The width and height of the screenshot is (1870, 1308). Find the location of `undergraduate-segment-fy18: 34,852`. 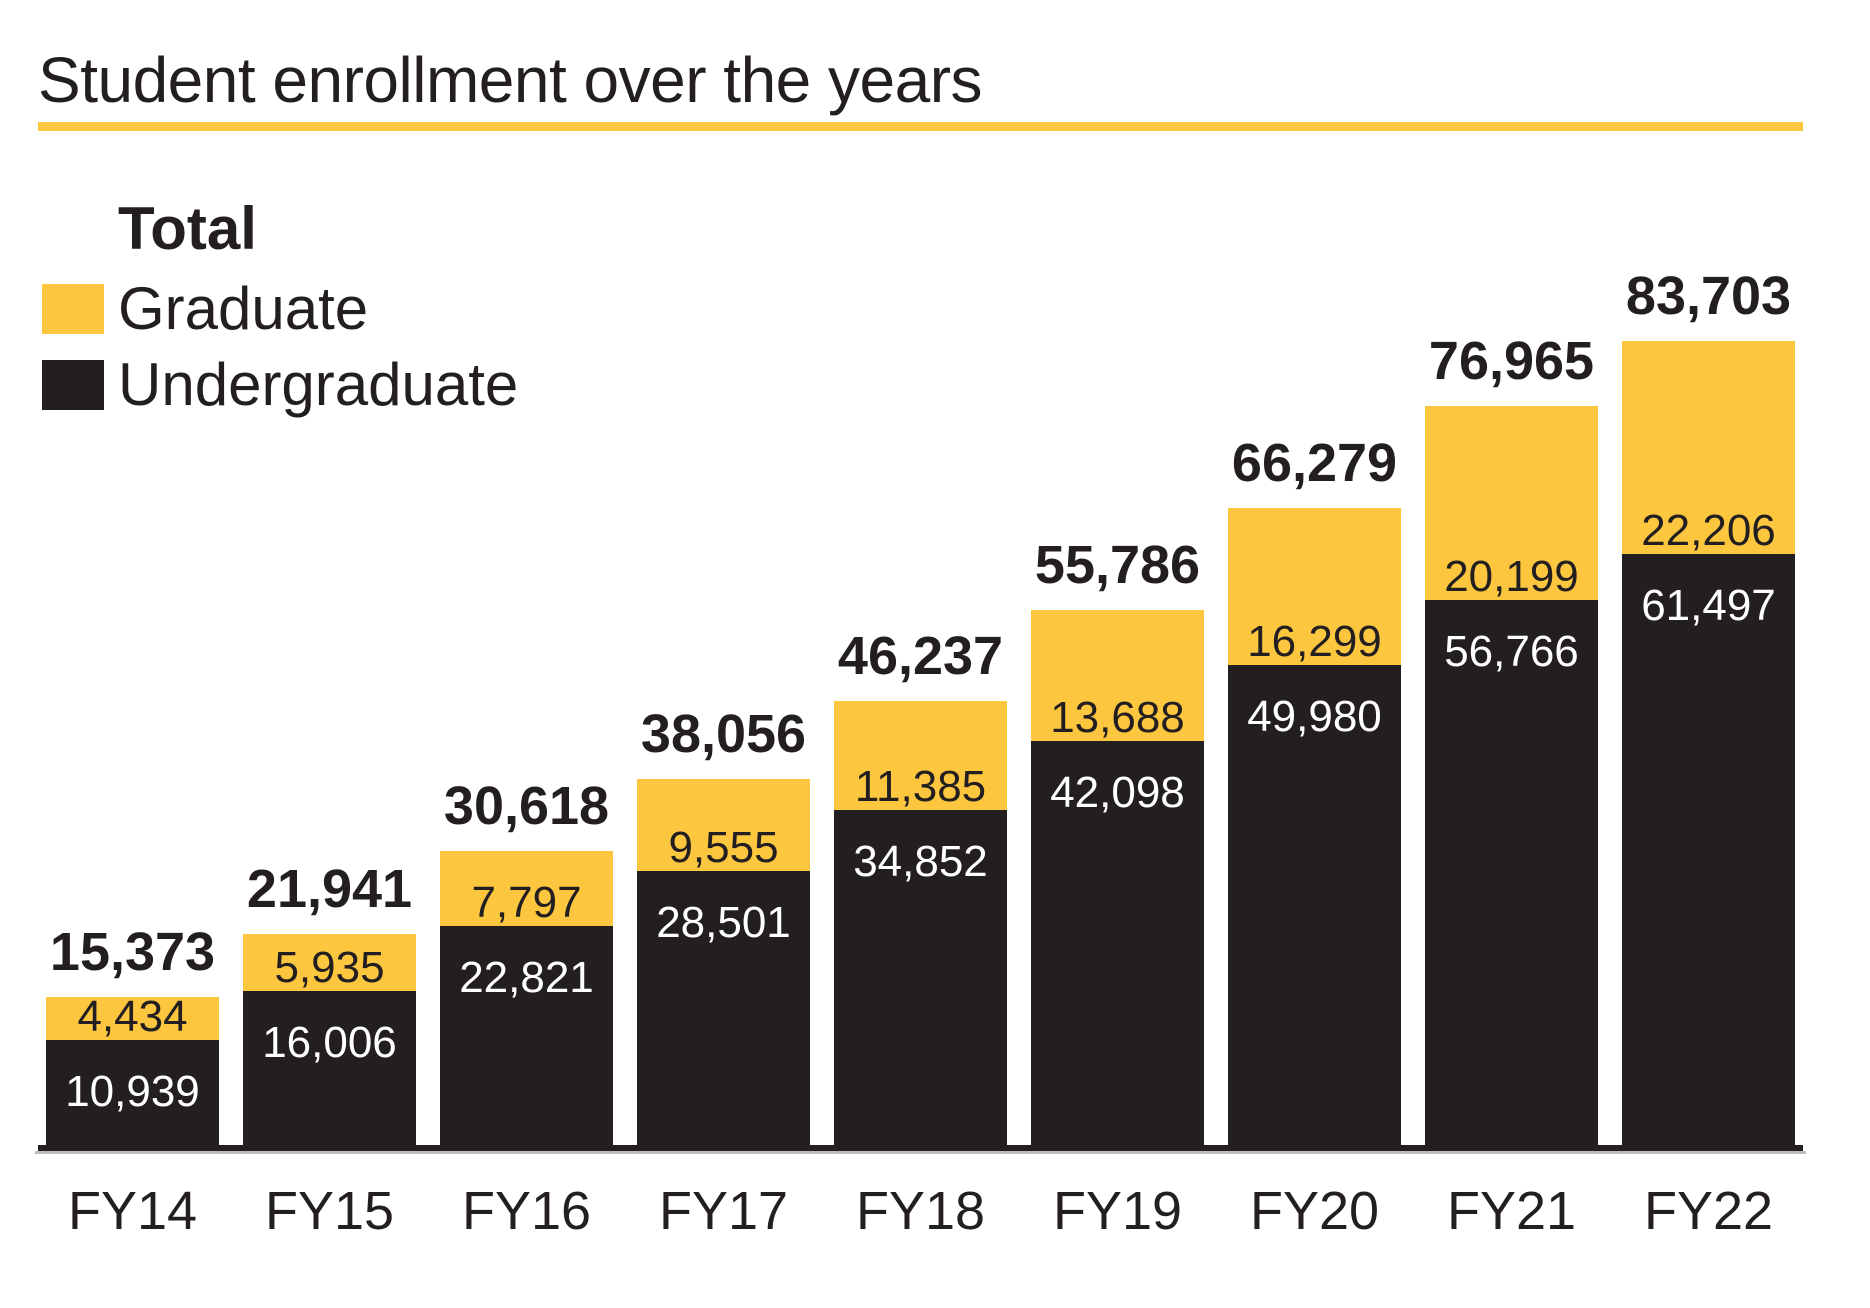

undergraduate-segment-fy18: 34,852 is located at coordinates (920, 977).